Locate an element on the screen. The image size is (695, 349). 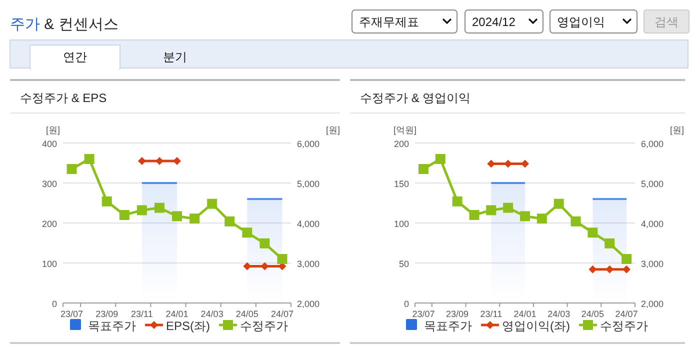
y-axis-title: [억원] is located at coordinates (405, 130).